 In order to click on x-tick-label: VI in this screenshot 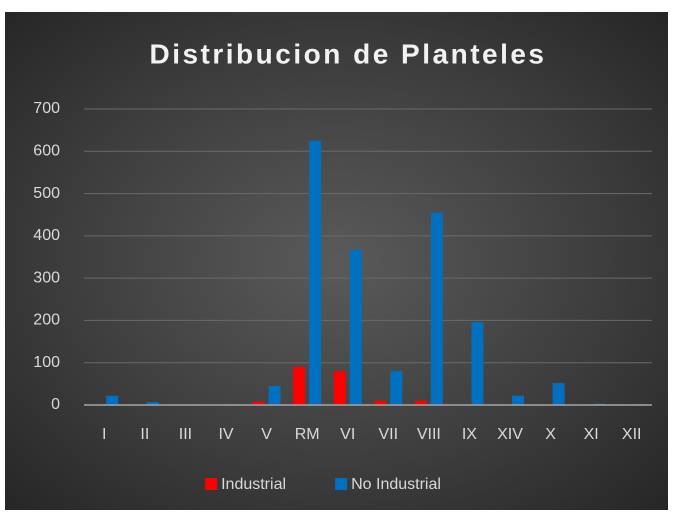, I will do `click(347, 434)`.